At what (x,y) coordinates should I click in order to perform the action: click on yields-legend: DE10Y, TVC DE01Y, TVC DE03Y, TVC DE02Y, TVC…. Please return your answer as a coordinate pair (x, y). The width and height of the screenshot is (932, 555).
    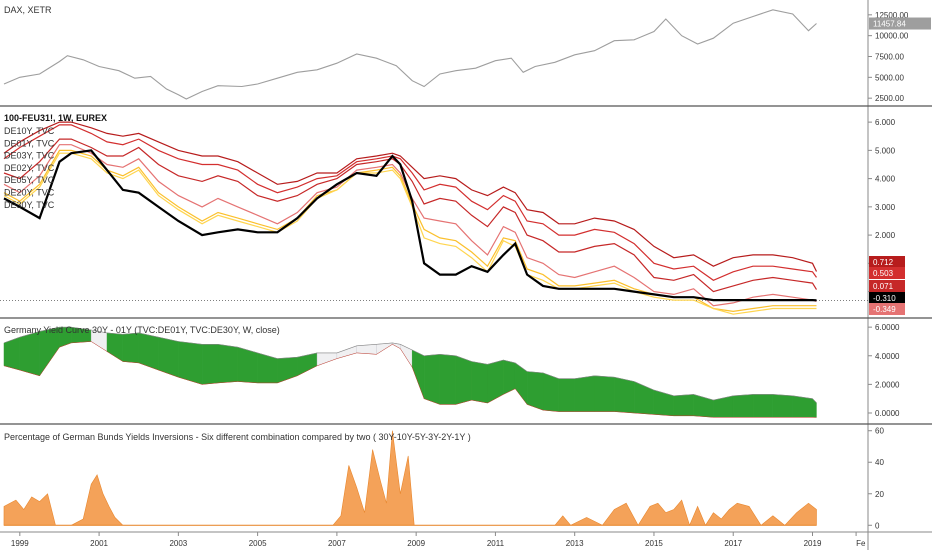
    Looking at the image, I should click on (29, 168).